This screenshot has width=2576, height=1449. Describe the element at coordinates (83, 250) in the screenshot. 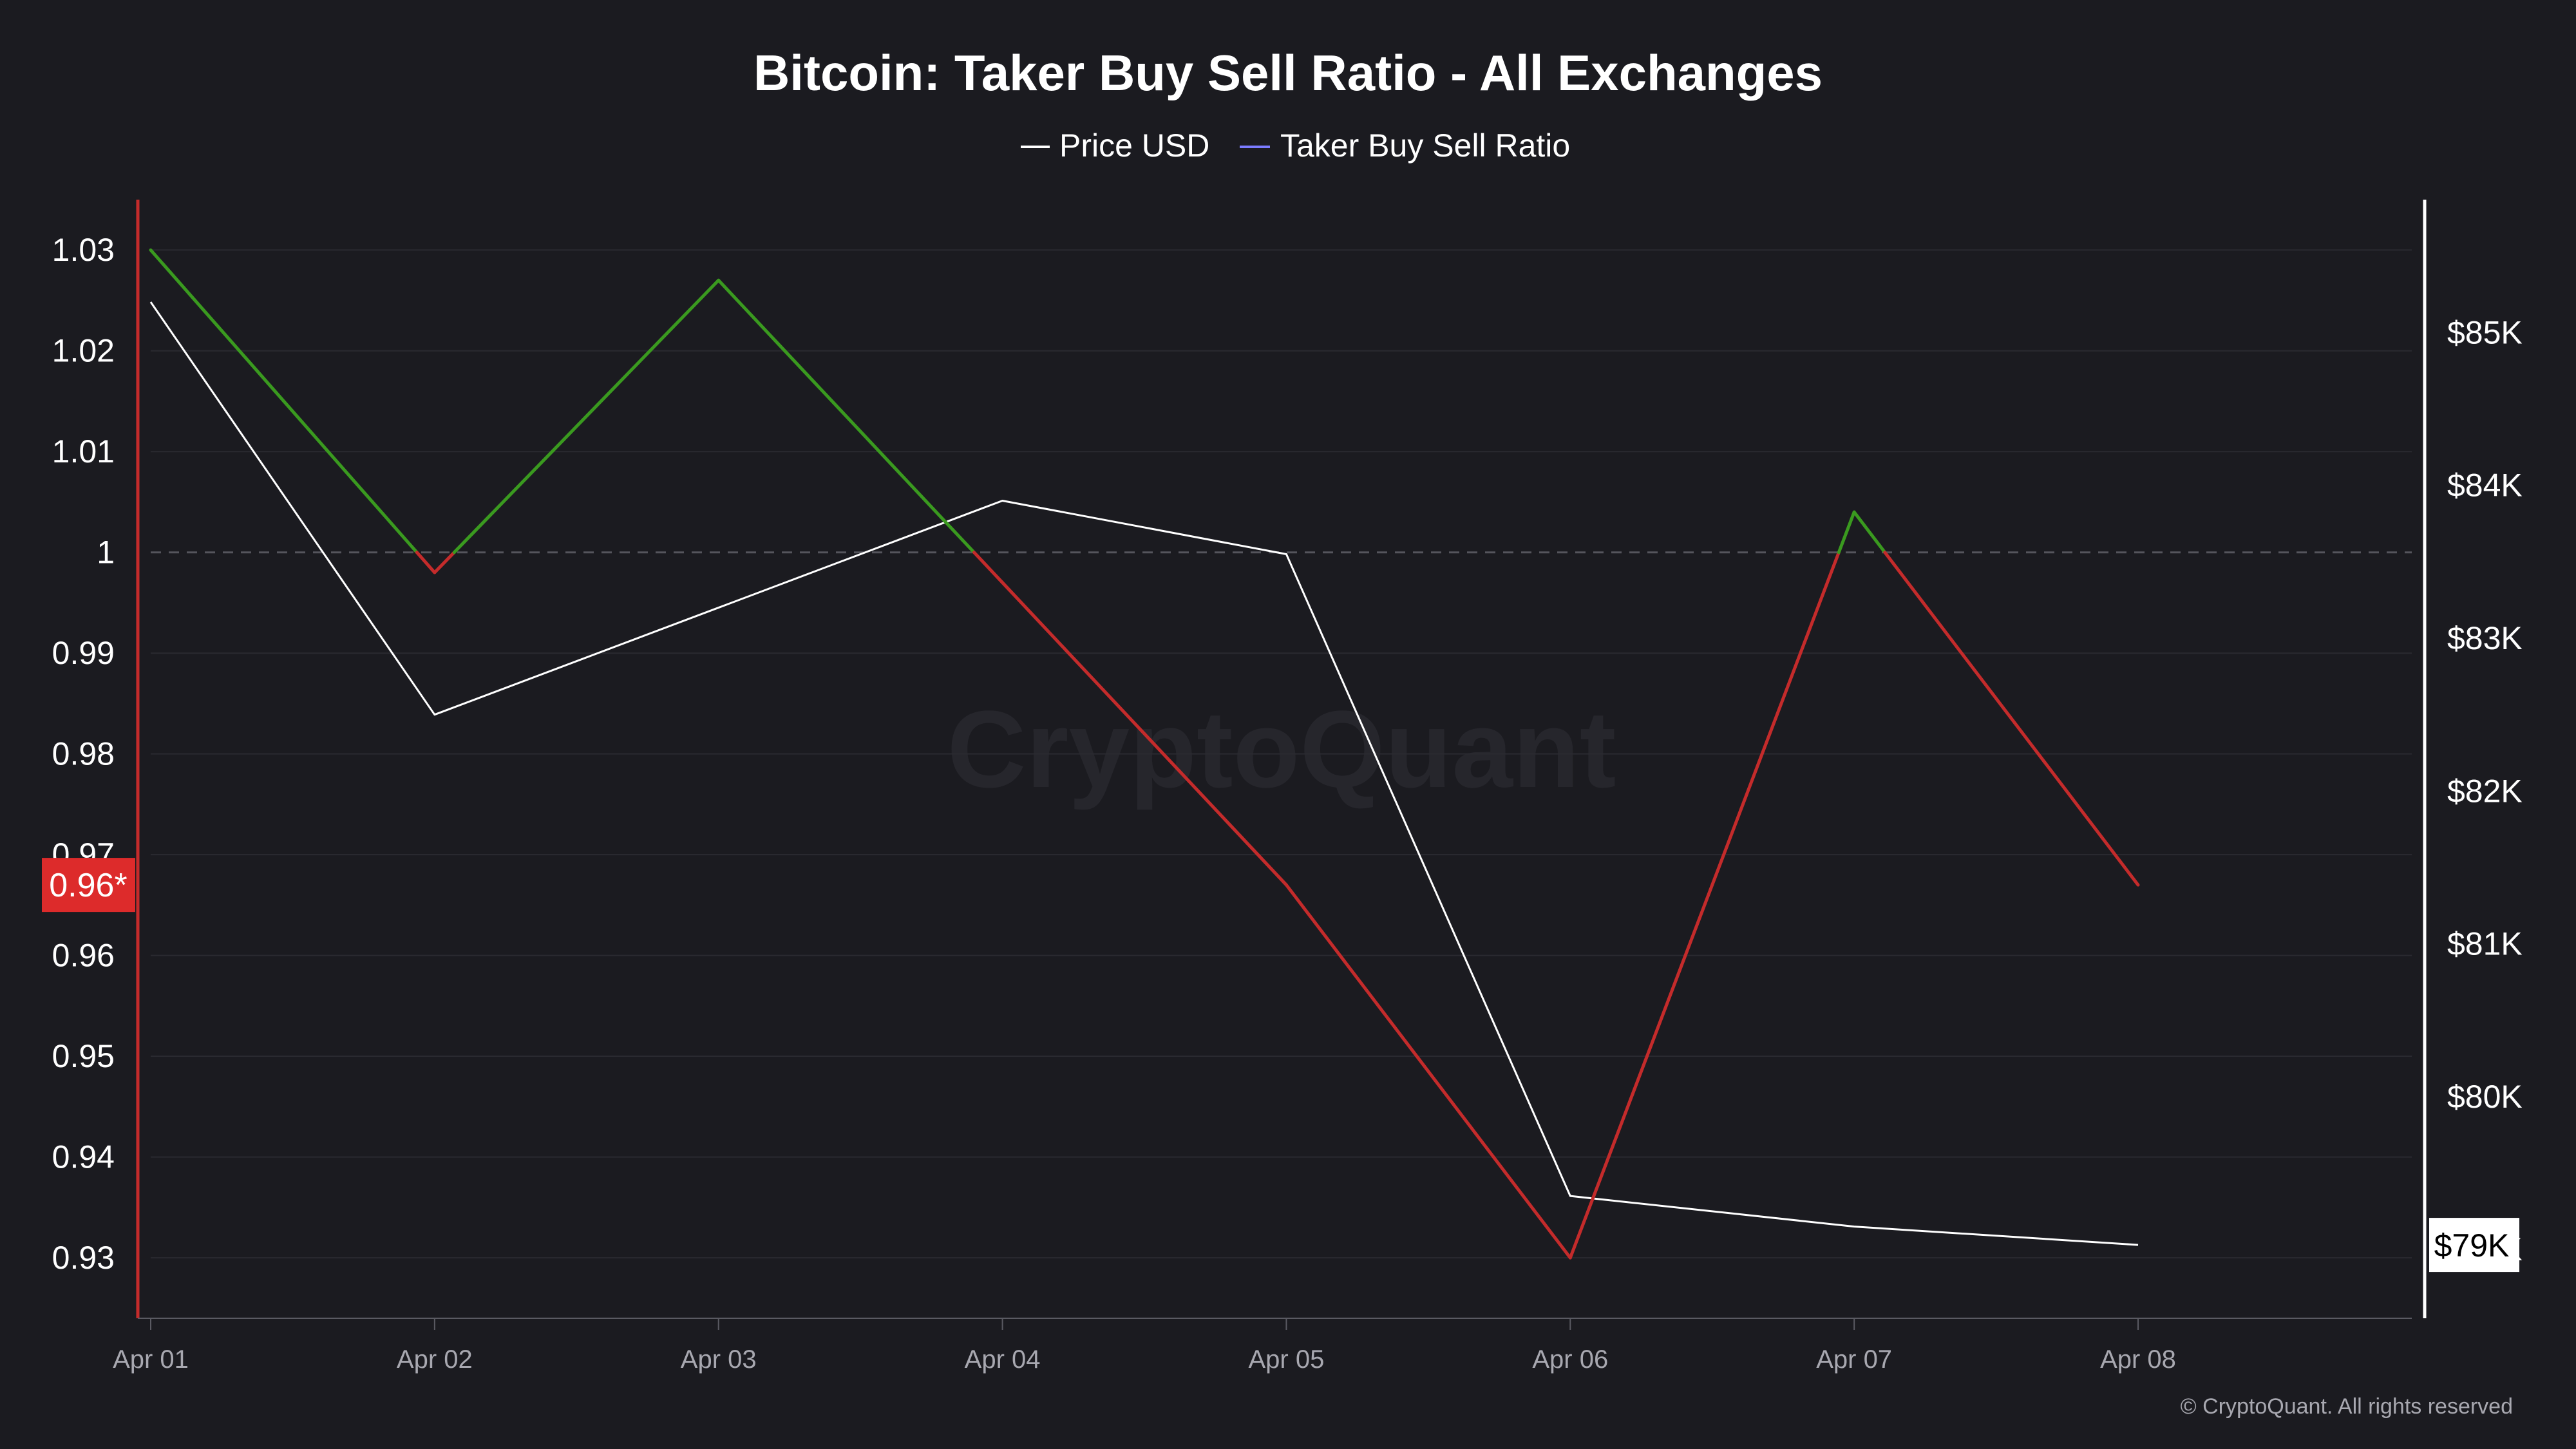

I see `y-left-tick-label: 1.03` at that location.